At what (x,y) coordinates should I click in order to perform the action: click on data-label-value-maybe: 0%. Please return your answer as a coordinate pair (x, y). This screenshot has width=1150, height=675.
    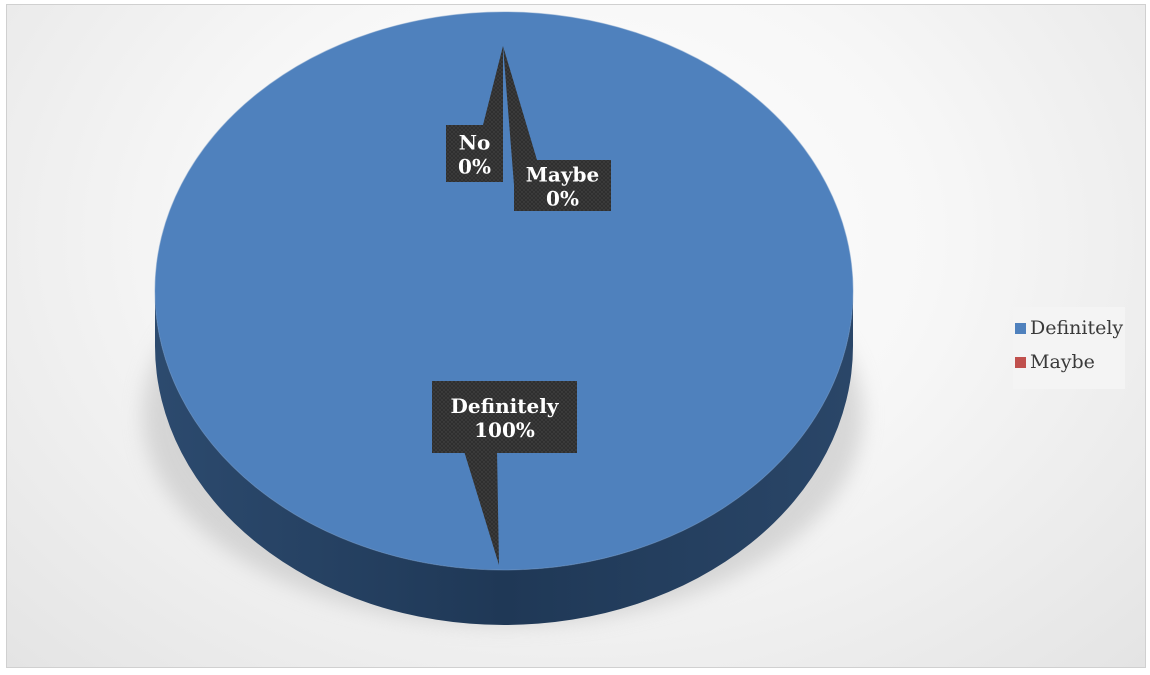
    Looking at the image, I should click on (562, 199).